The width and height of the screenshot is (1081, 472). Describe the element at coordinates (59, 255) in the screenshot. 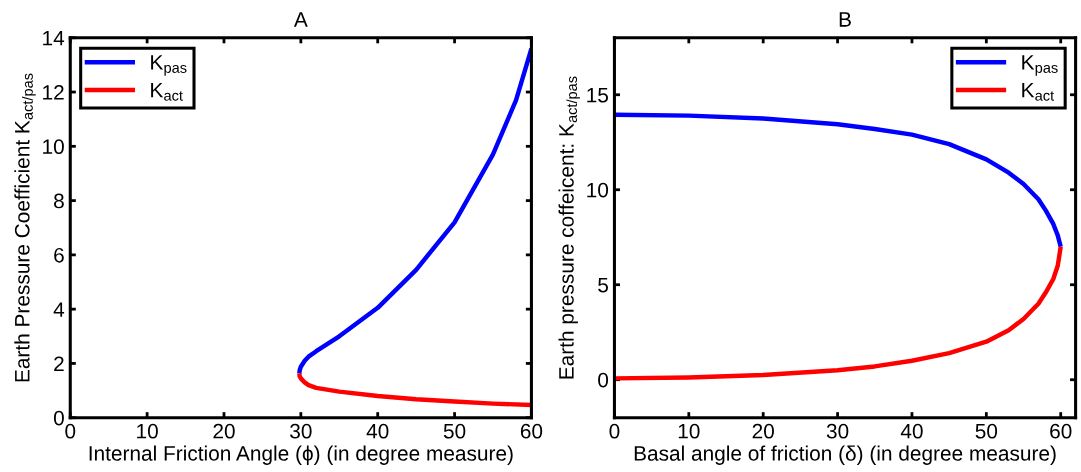

I see `y-tick-label: 6` at that location.